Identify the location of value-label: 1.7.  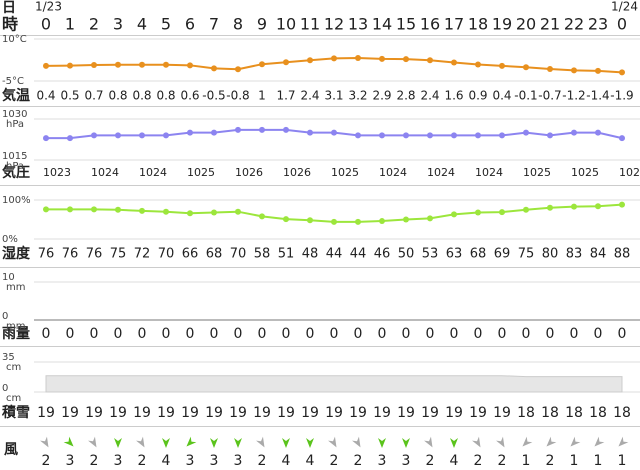
(285, 96).